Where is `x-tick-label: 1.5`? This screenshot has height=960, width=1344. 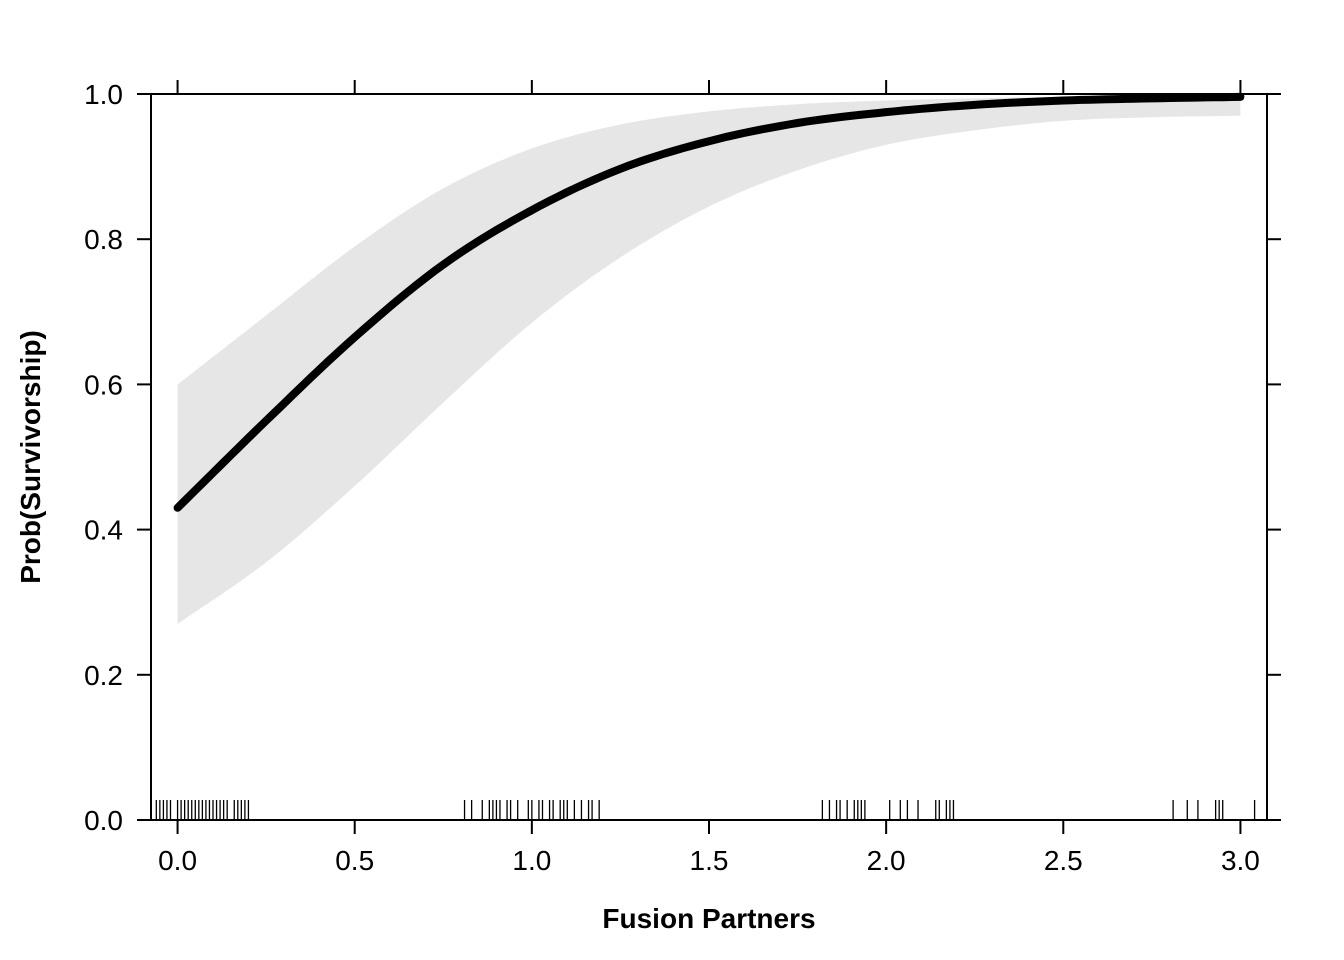 x-tick-label: 1.5 is located at coordinates (709, 860).